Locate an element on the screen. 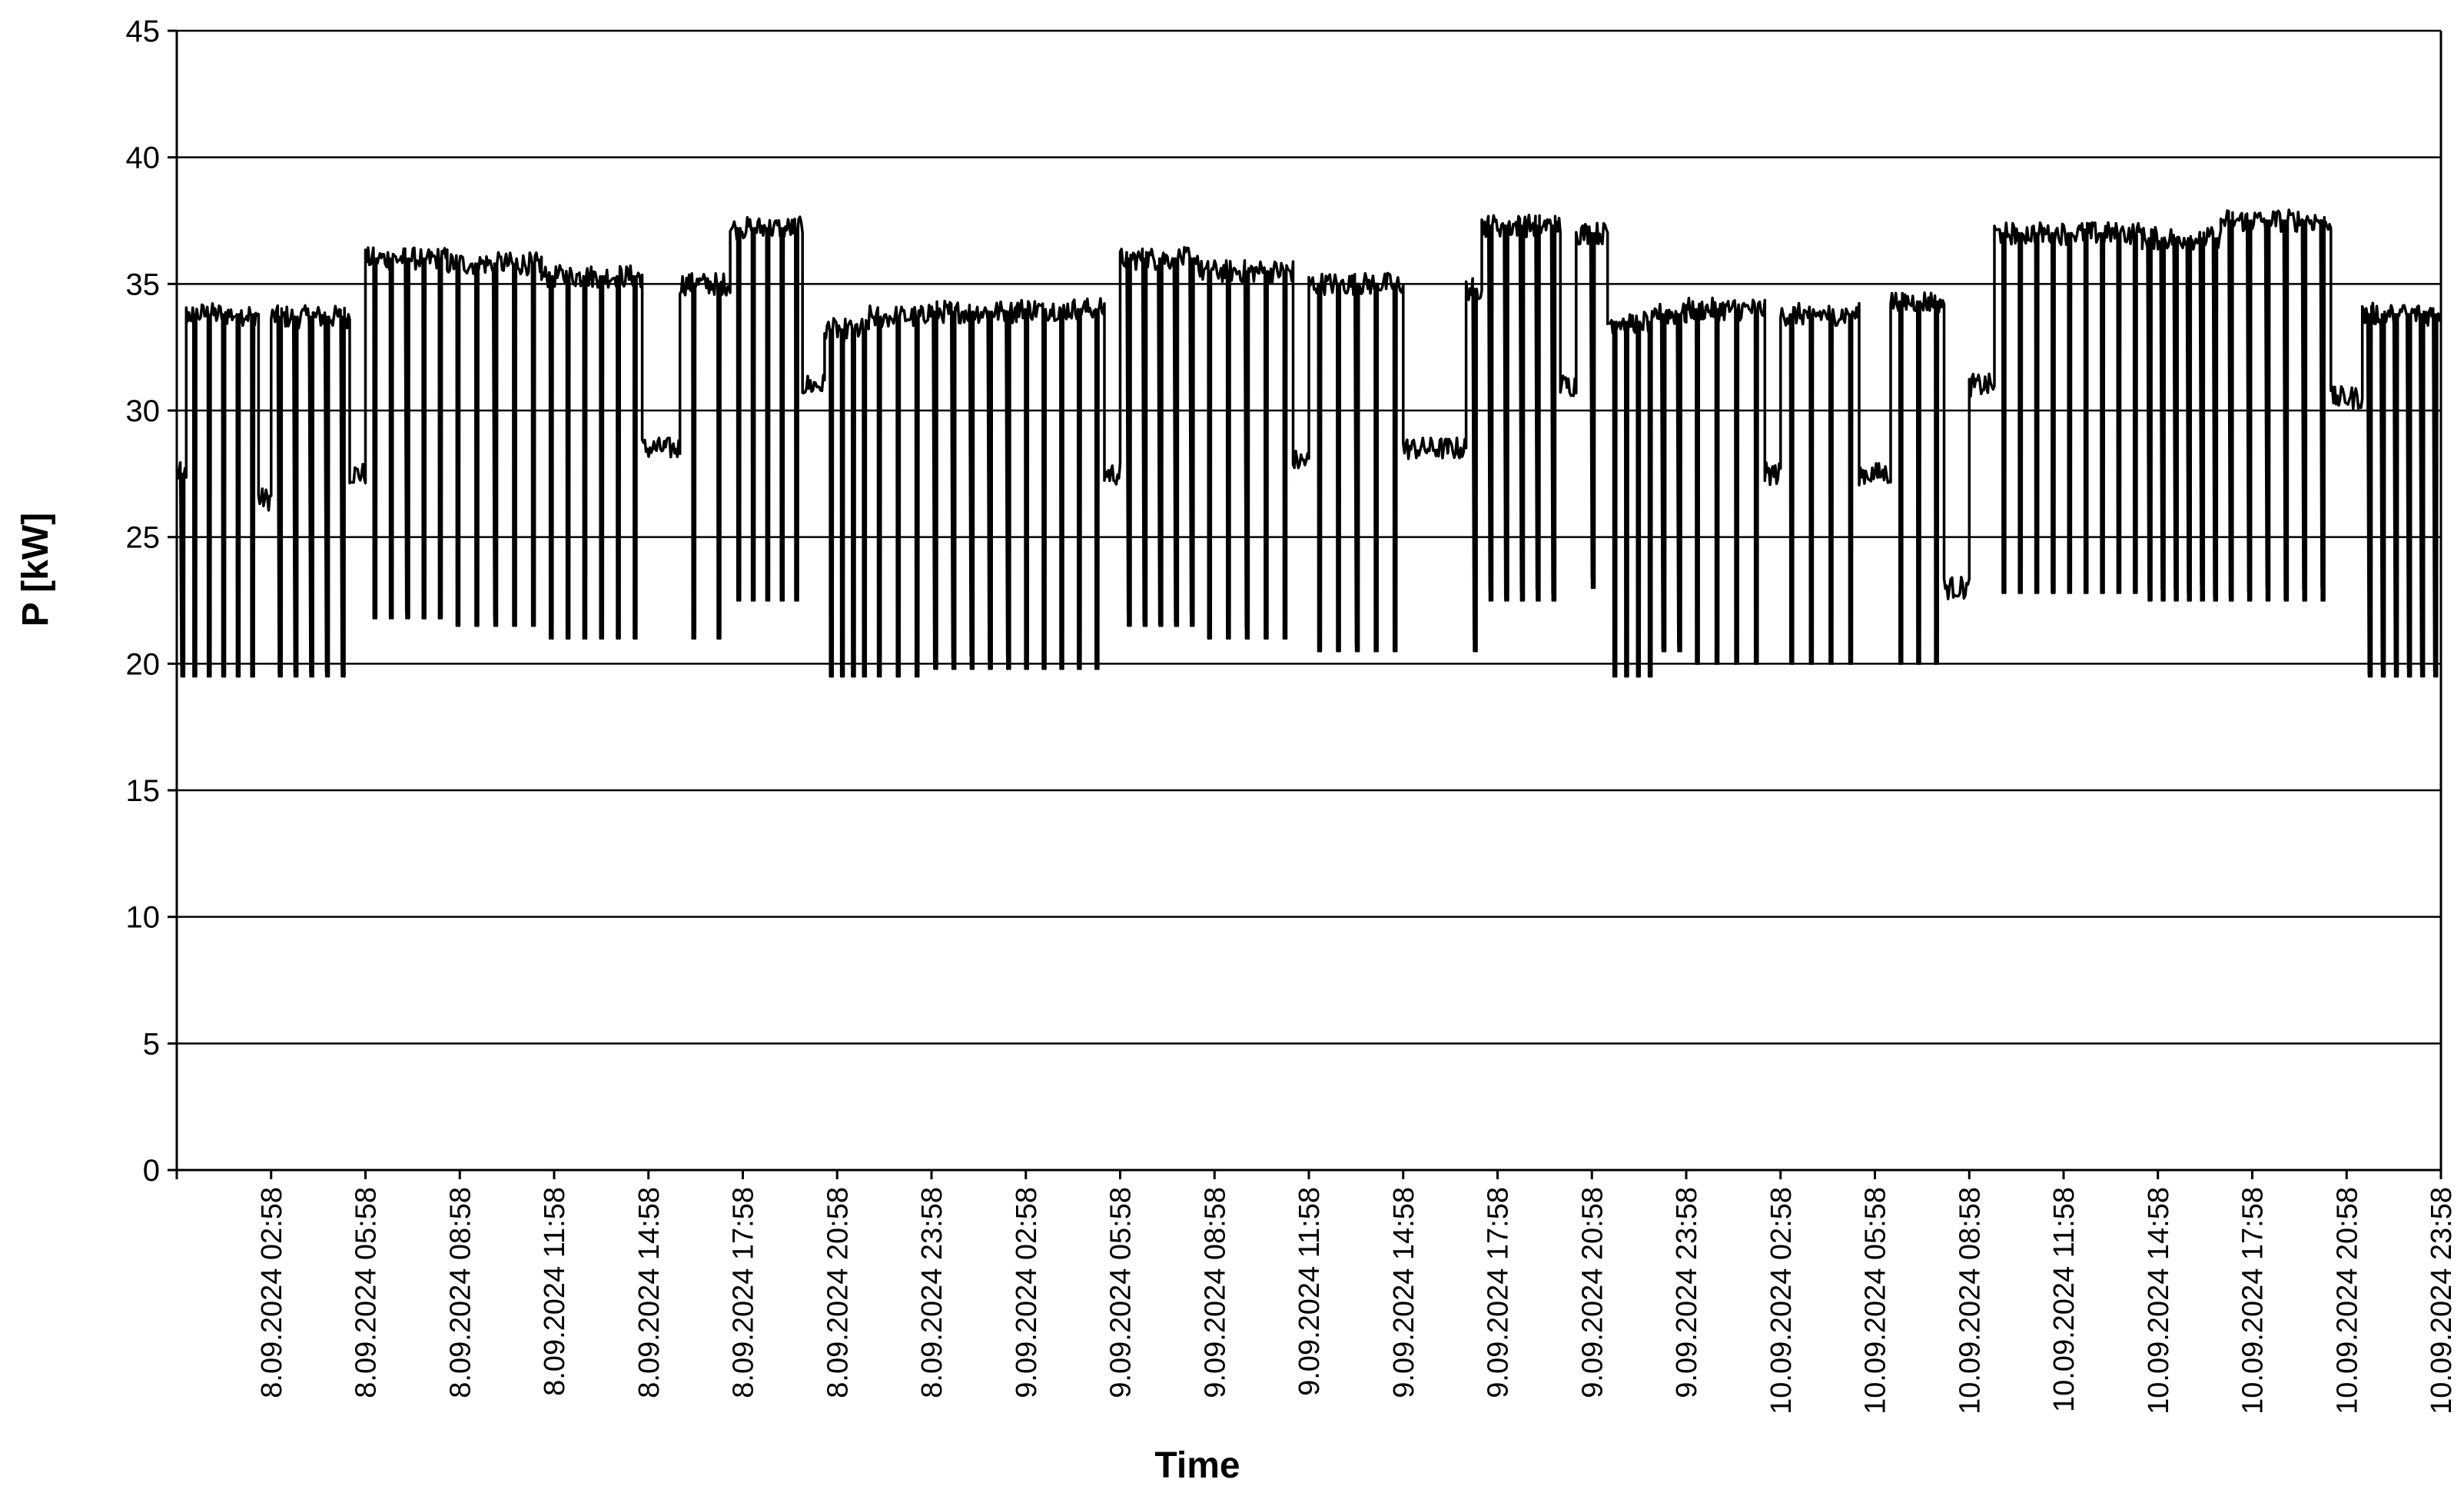 This screenshot has width=2464, height=1496. x-axis-title: Time is located at coordinates (1197, 1466).